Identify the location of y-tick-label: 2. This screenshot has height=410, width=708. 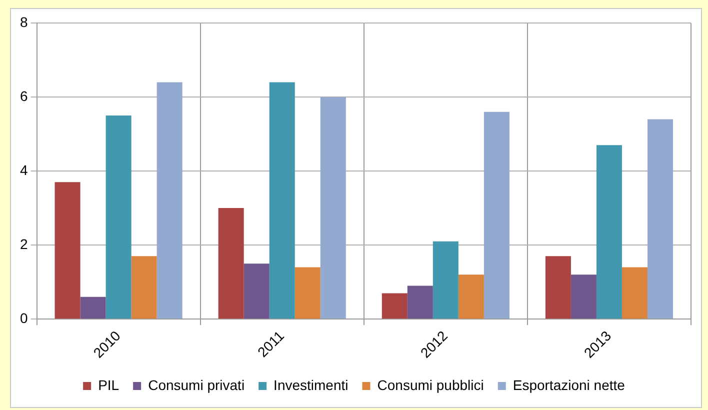
(24, 244).